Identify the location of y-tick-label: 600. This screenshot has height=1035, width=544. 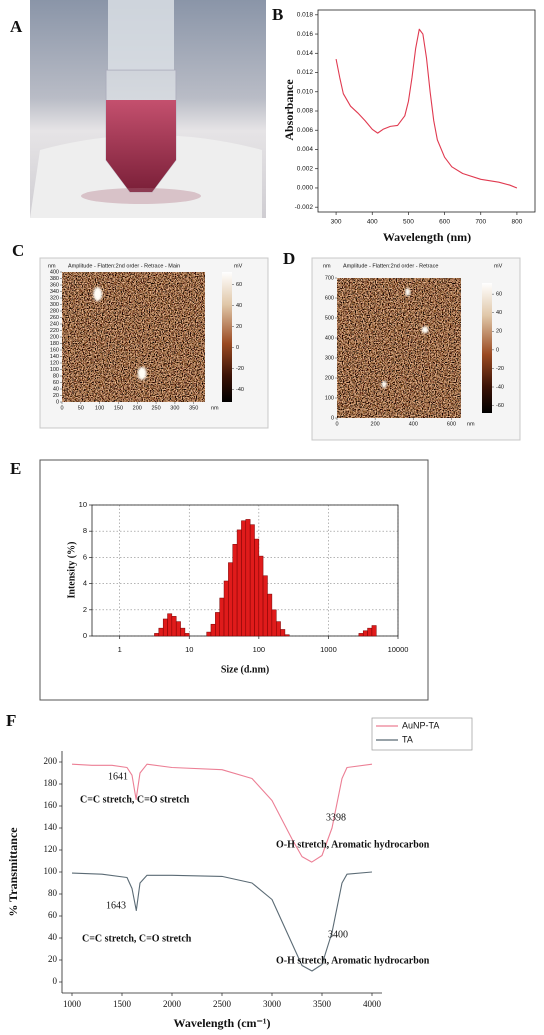
(329, 298).